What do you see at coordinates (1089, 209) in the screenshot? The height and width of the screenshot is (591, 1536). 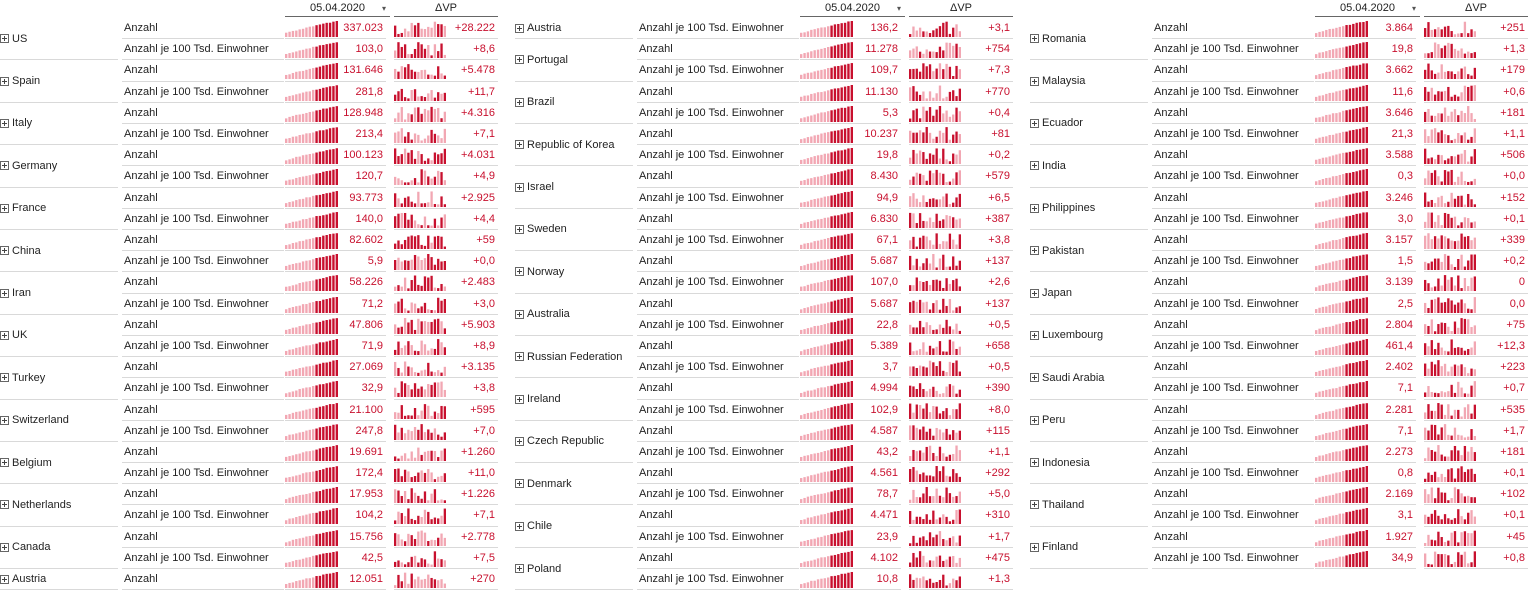 I see `country-cell: Philippines` at bounding box center [1089, 209].